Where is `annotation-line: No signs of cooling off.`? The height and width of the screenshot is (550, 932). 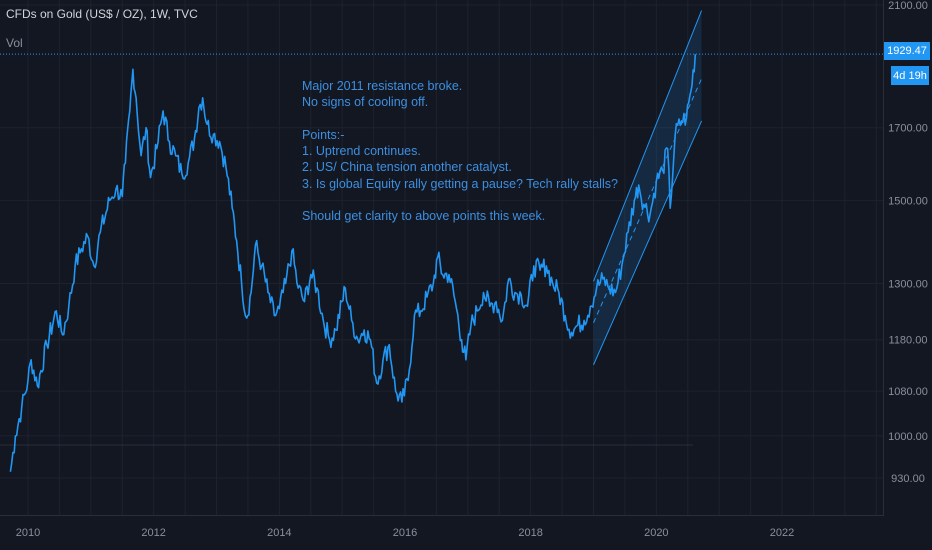 annotation-line: No signs of cooling off. is located at coordinates (365, 102).